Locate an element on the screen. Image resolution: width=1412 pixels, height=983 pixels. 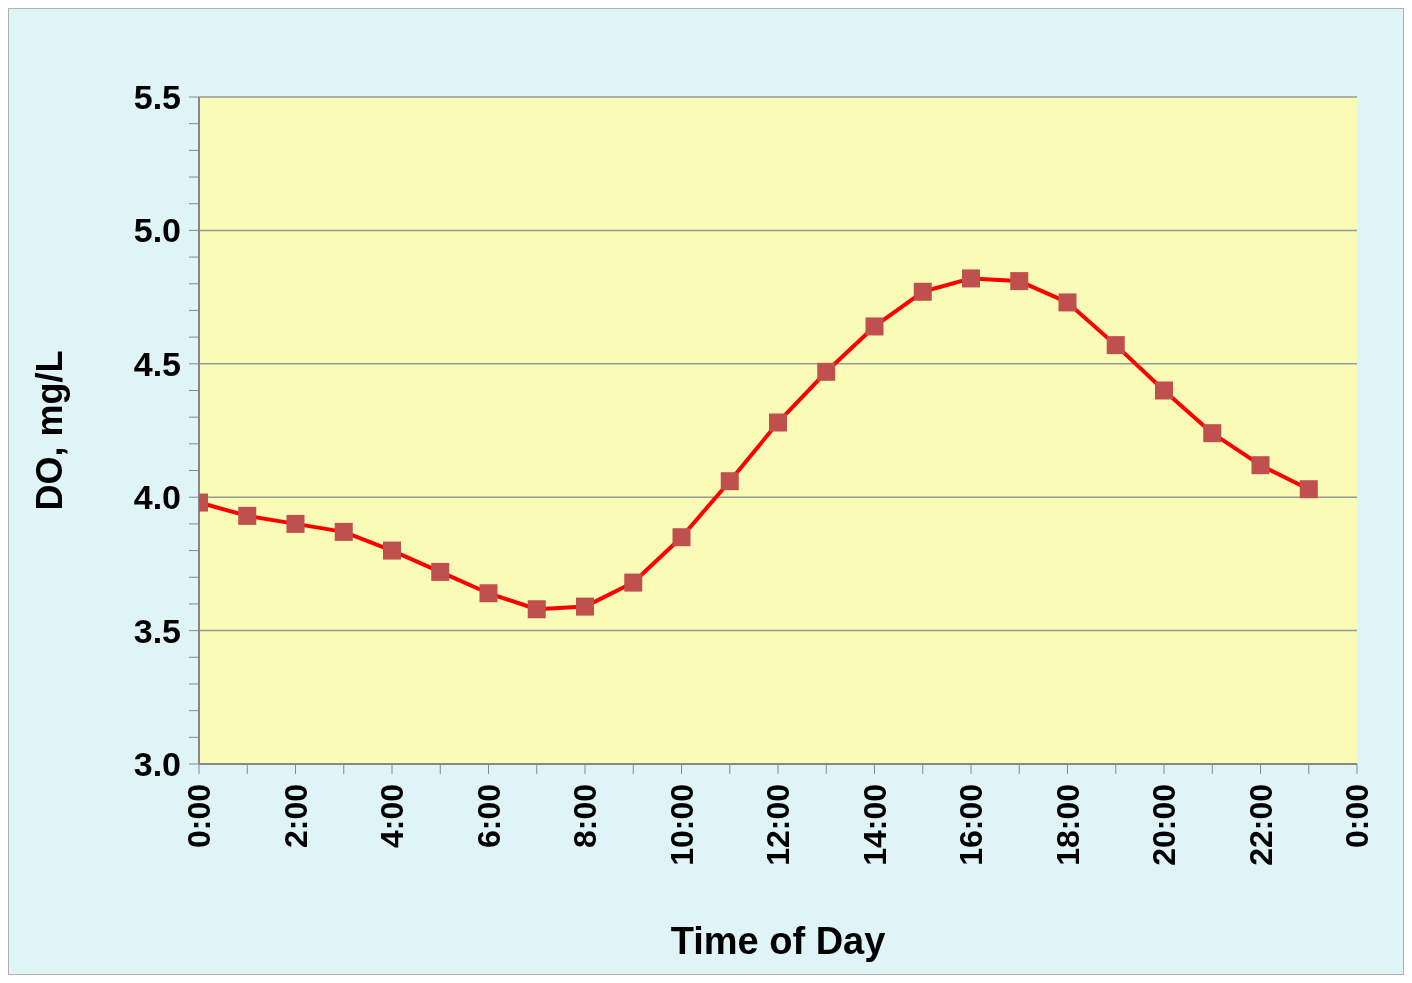
x-tick-label: 20:00 is located at coordinates (1164, 825).